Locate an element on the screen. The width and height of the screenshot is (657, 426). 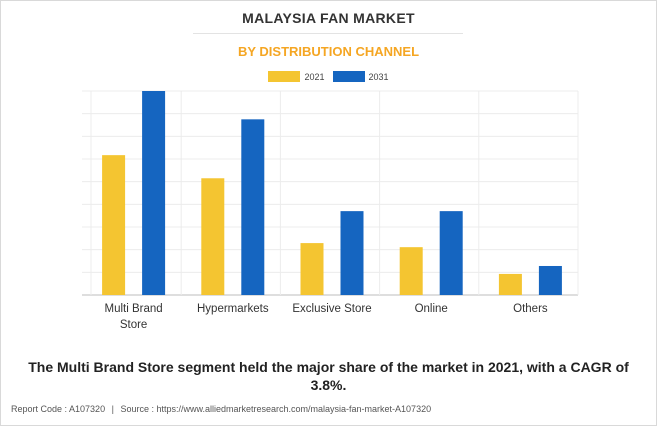
legend-swatch-2021 is located at coordinates (284, 76).